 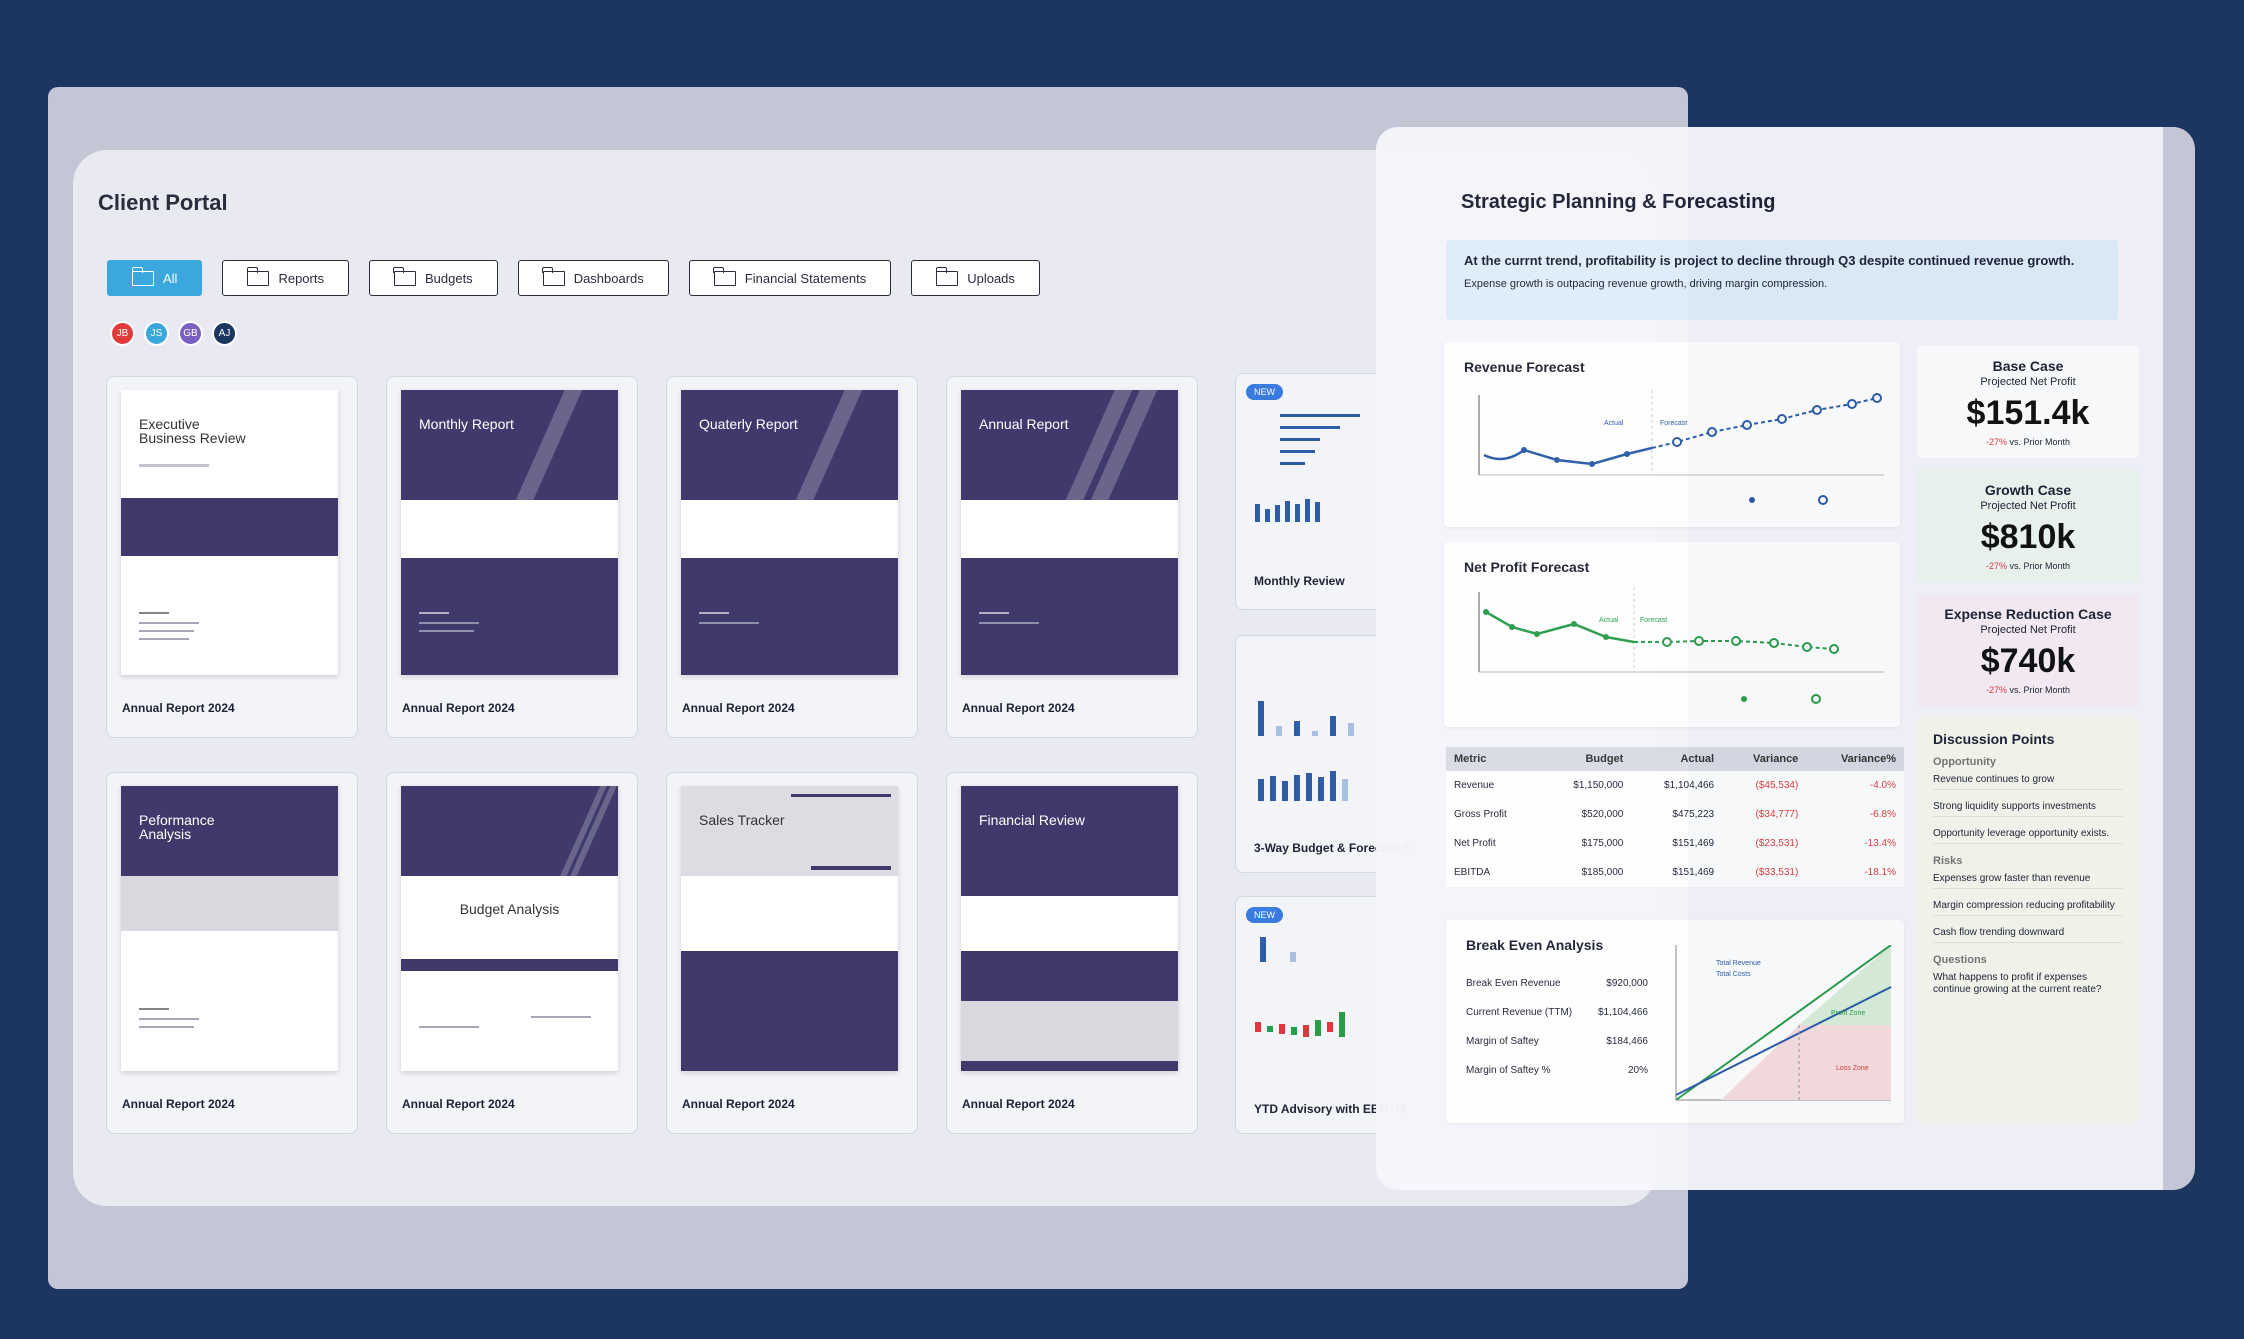 What do you see at coordinates (991, 278) in the screenshot?
I see `tab-label: Uploads` at bounding box center [991, 278].